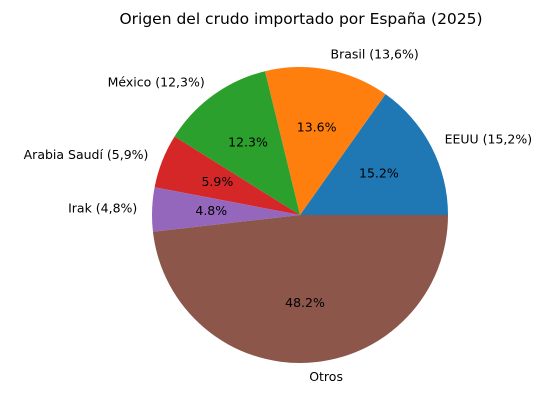 The height and width of the screenshot is (411, 551). What do you see at coordinates (305, 302) in the screenshot?
I see `slice-percent-otros: 48.2%` at bounding box center [305, 302].